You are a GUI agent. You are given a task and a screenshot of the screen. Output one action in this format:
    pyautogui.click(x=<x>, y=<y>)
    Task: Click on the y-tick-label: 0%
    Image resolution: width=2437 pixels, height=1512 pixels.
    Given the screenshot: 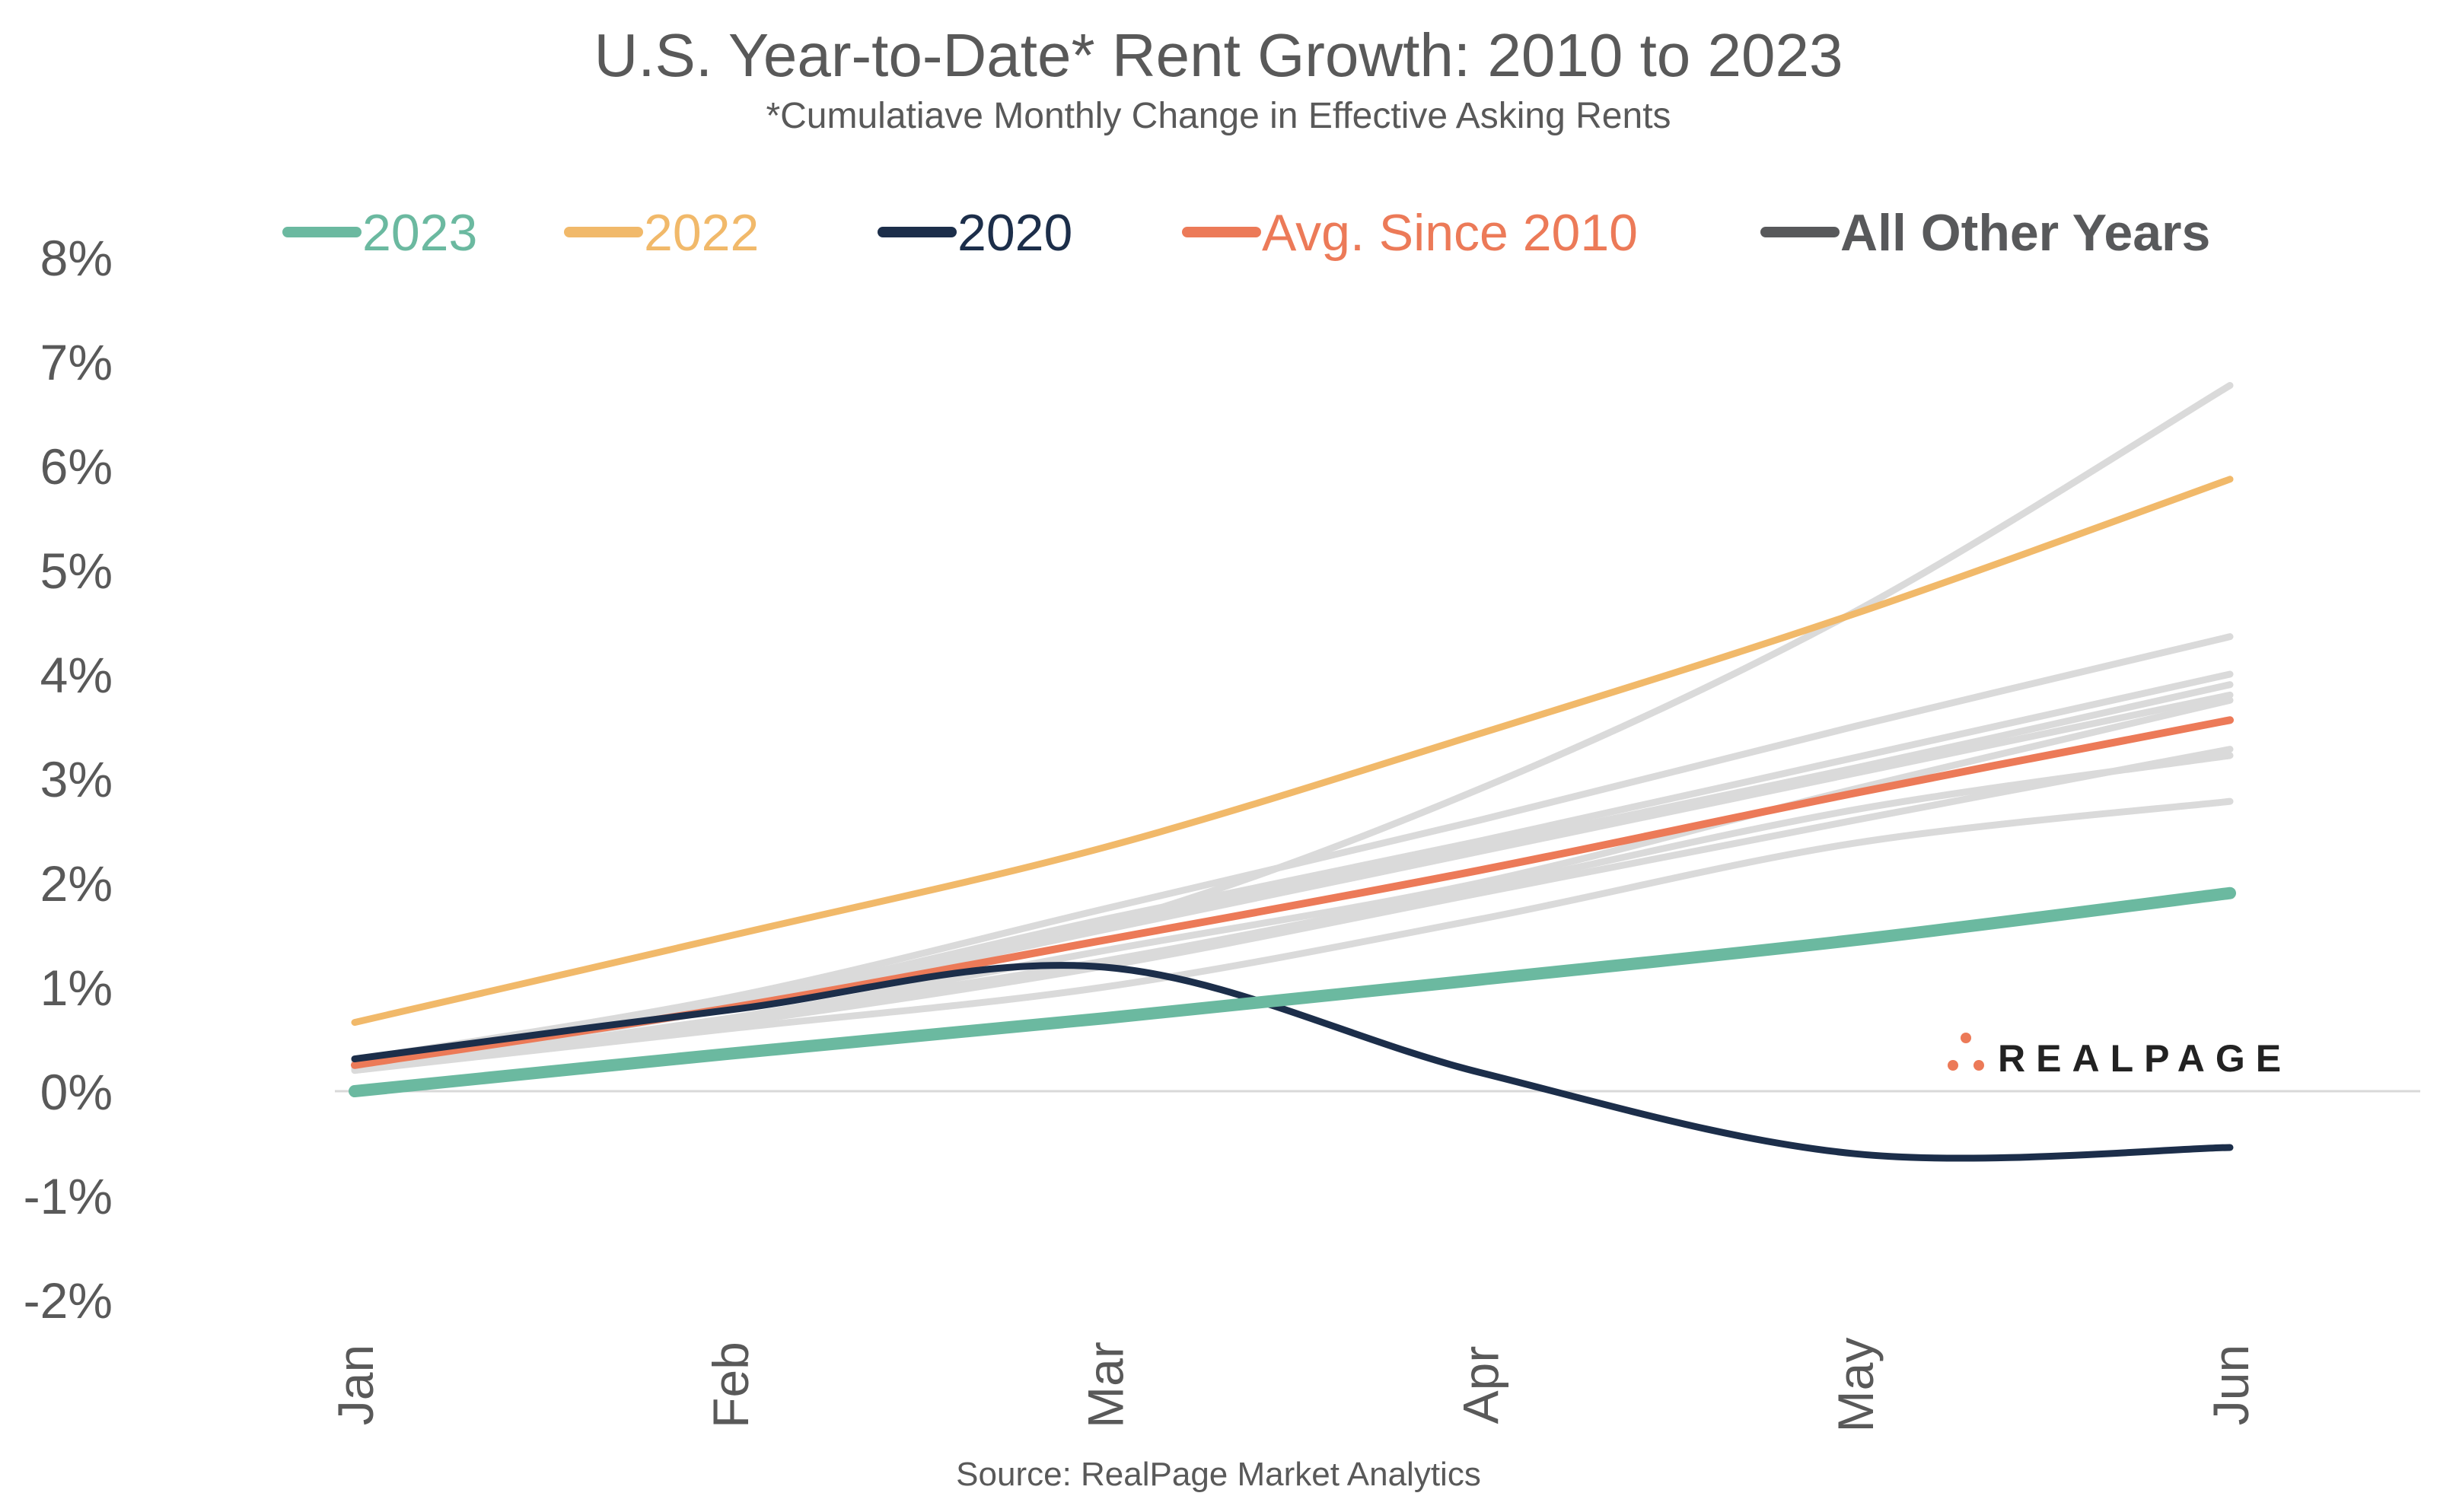 What is the action you would take?
    pyautogui.click(x=76, y=1092)
    